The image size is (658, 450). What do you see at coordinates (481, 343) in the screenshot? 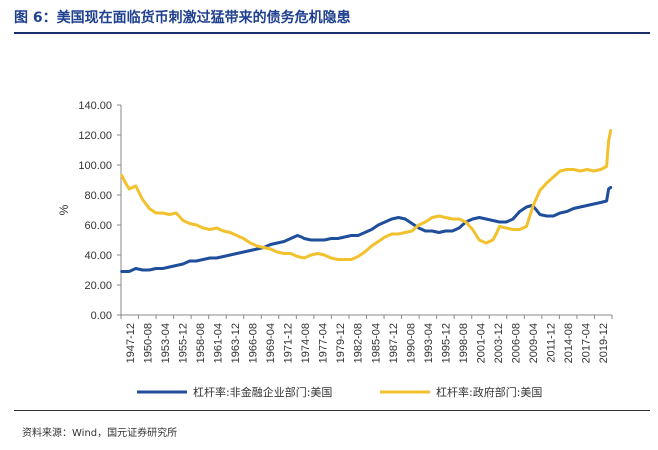
I see `x-tick-label: 2001-04` at bounding box center [481, 343].